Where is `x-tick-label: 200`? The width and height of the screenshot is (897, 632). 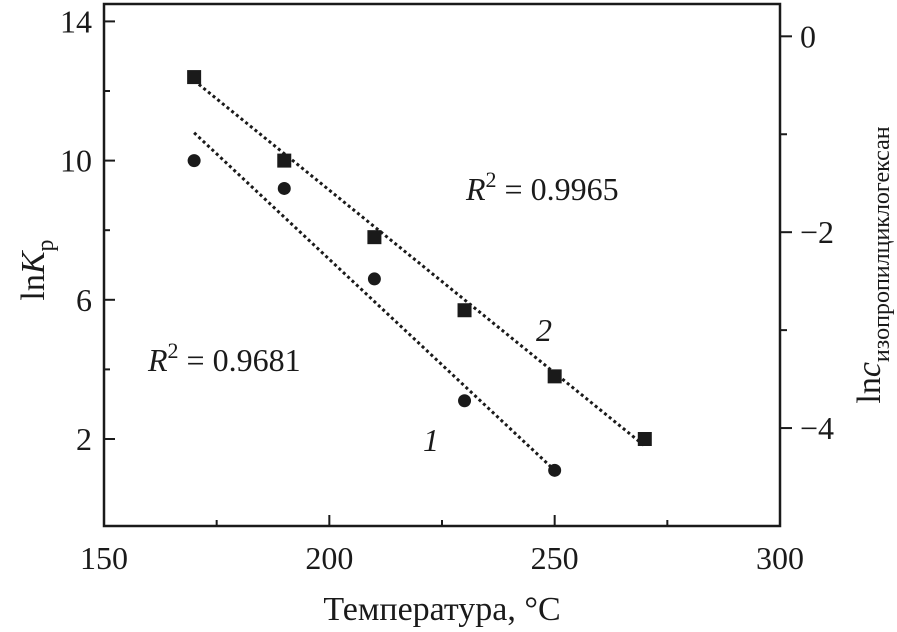 x-tick-label: 200 is located at coordinates (329, 558).